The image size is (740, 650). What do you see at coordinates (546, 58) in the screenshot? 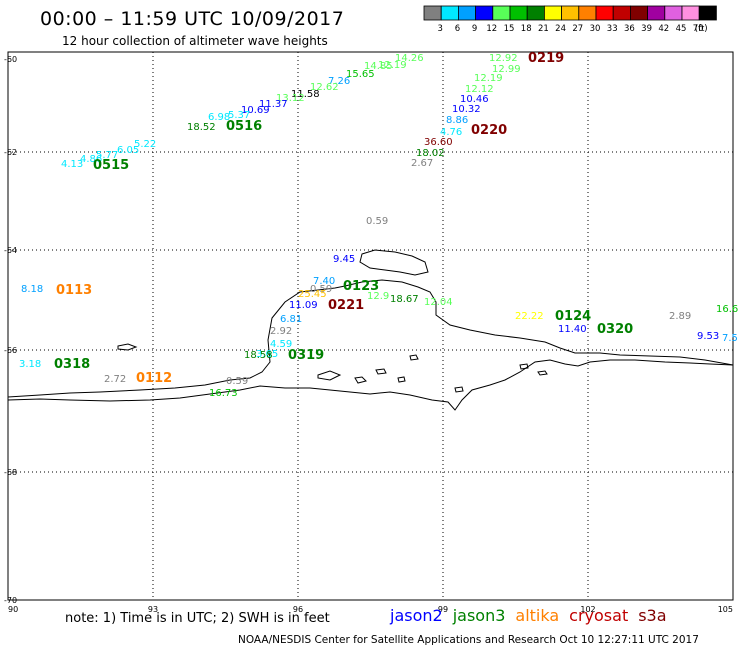
I see `pass-time-label: 0219` at bounding box center [546, 58].